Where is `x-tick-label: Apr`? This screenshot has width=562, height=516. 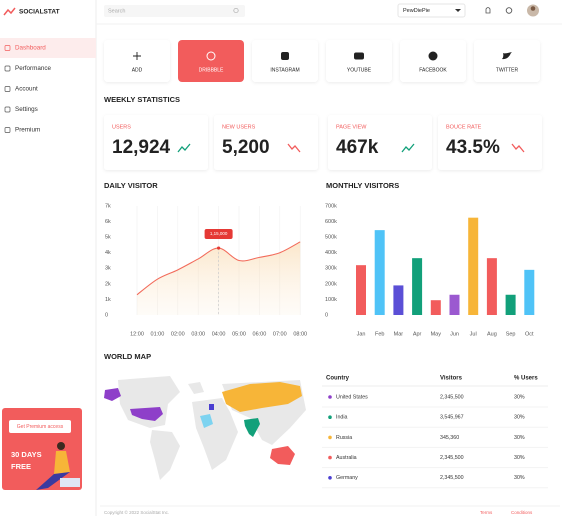 x-tick-label: Apr is located at coordinates (417, 334).